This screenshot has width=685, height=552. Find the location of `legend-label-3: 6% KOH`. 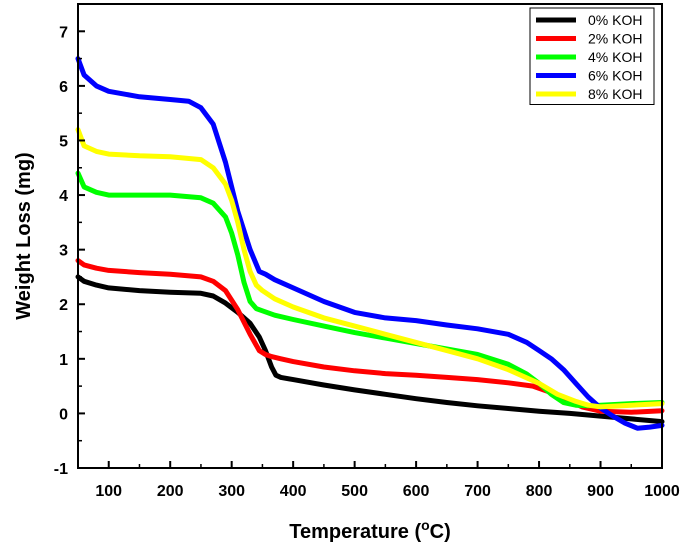

legend-label-3: 6% KOH is located at coordinates (615, 76).